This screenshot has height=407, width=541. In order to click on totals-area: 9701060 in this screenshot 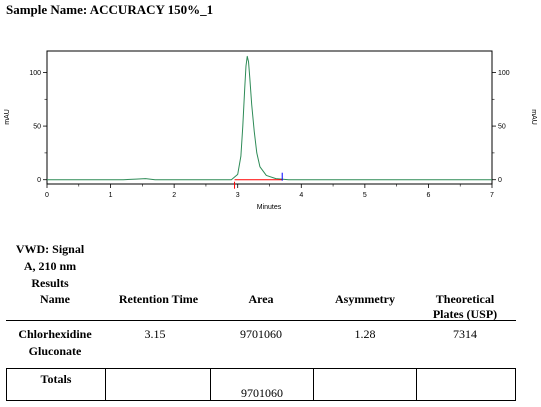, I will do `click(262, 393)`.